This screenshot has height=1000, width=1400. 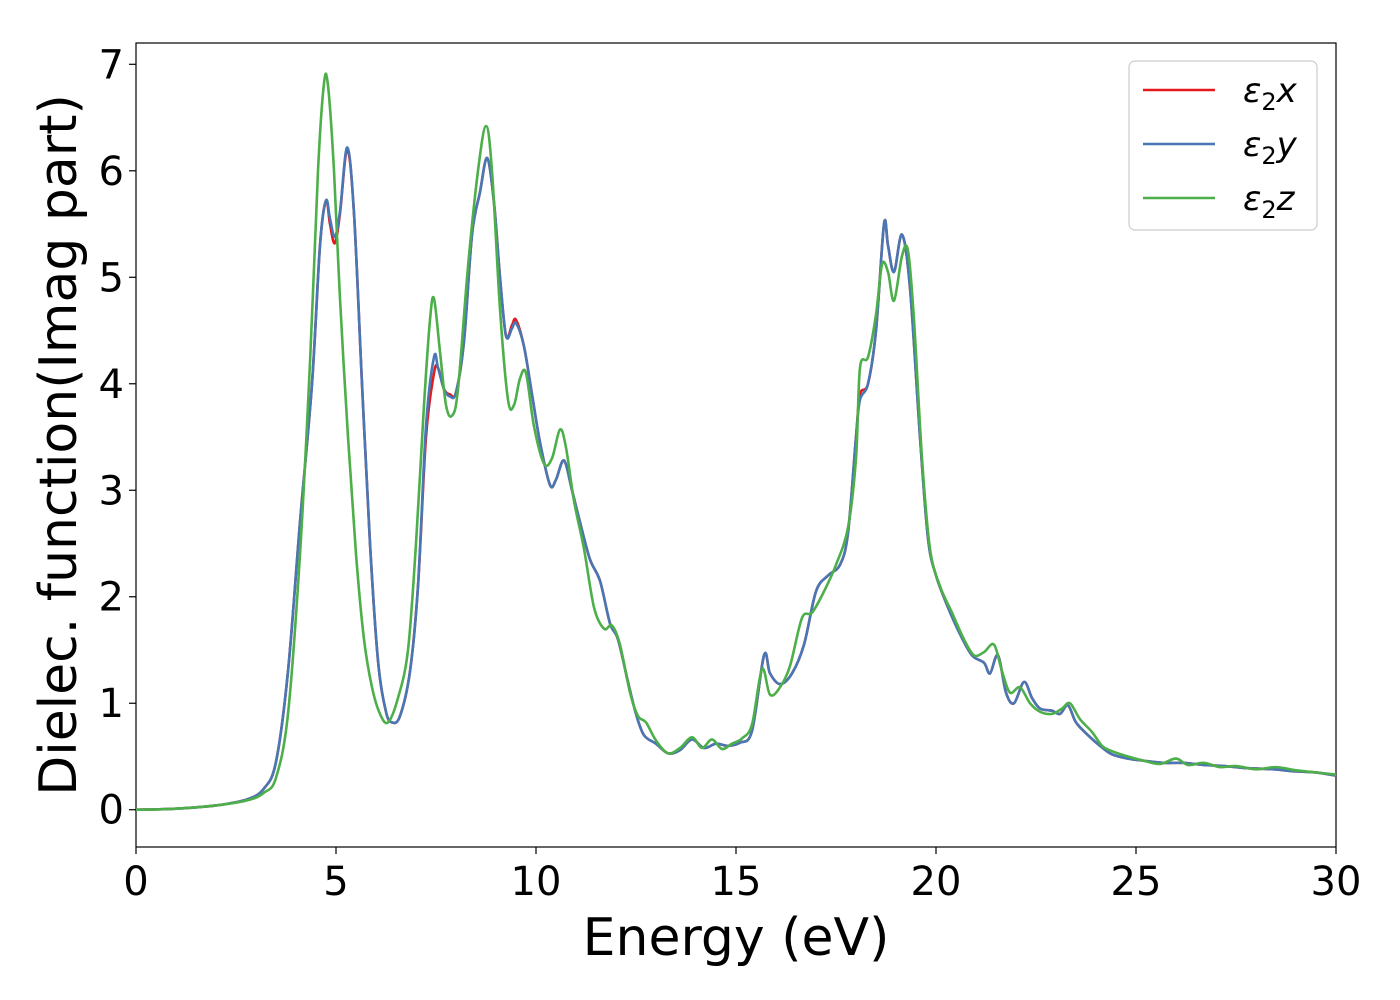 What do you see at coordinates (111, 598) in the screenshot?
I see `y-tick-label: 2` at bounding box center [111, 598].